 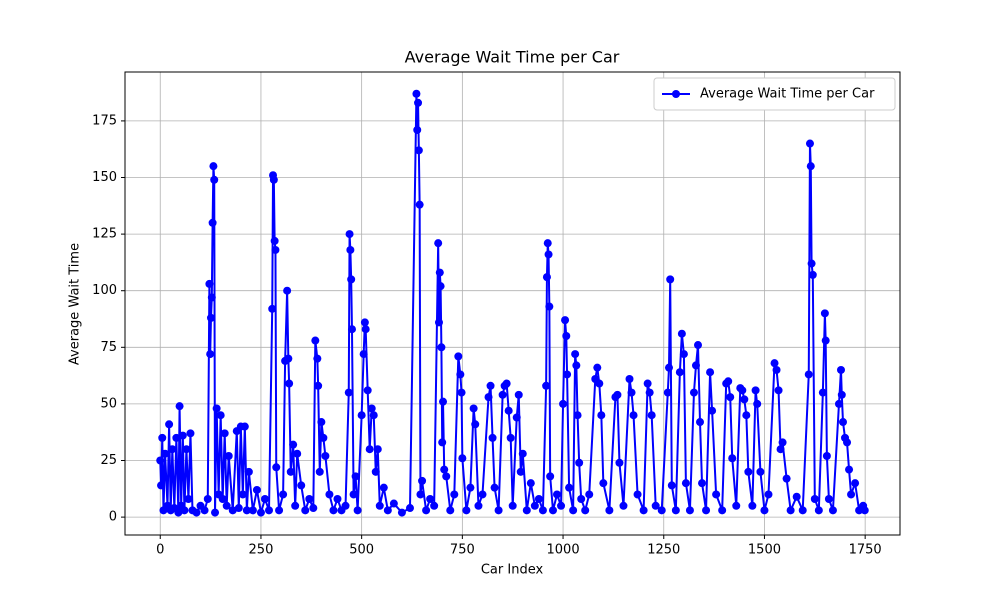 What do you see at coordinates (104, 290) in the screenshot?
I see `y-tick-label: 100` at bounding box center [104, 290].